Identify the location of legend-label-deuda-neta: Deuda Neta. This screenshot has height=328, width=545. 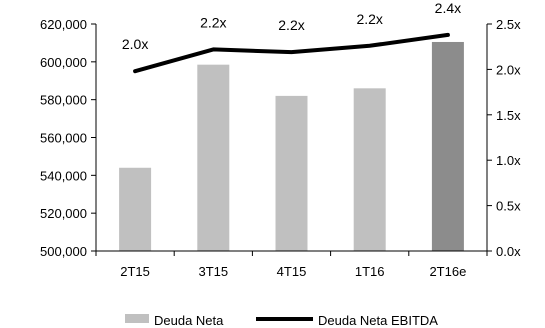
(189, 320).